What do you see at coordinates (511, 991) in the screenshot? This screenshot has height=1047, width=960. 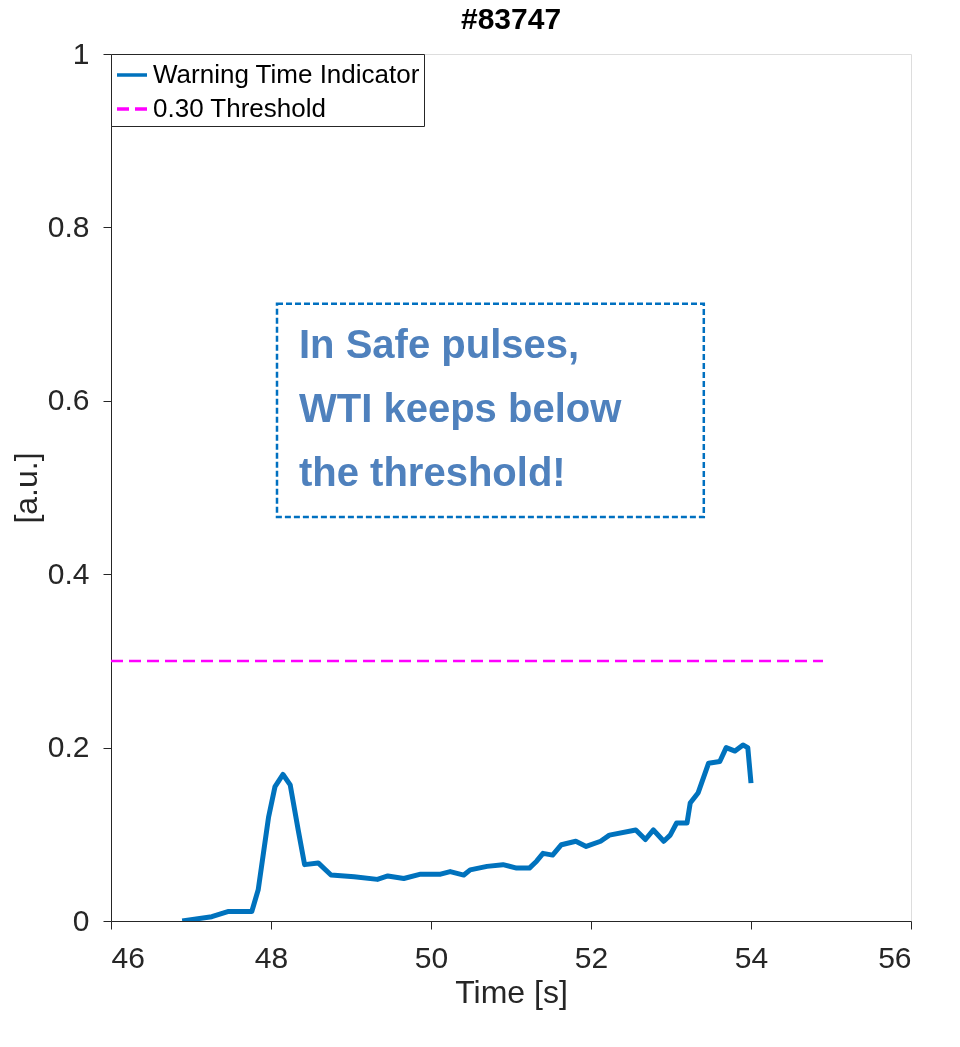 I see `x-axis-title: Time [s]` at bounding box center [511, 991].